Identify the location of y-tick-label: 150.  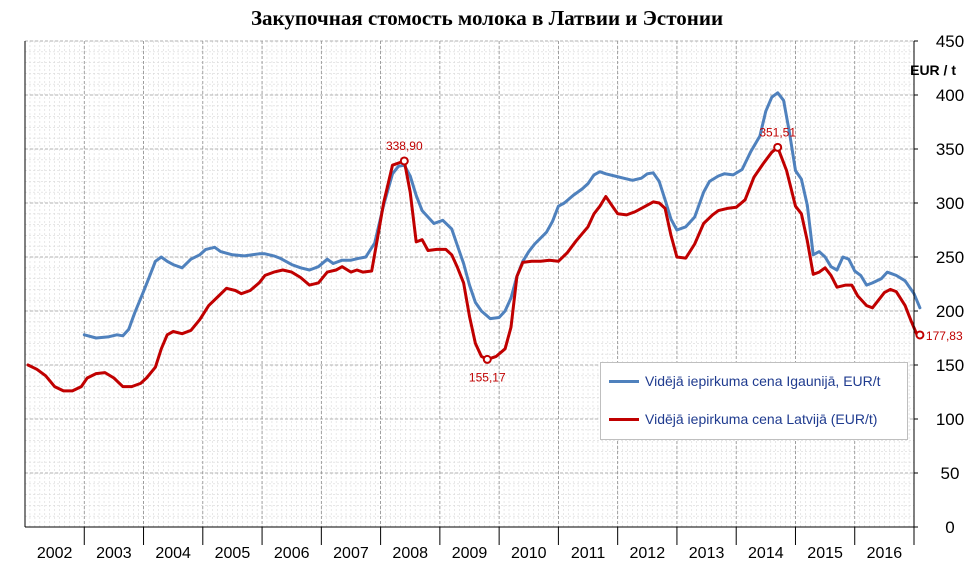
(950, 365).